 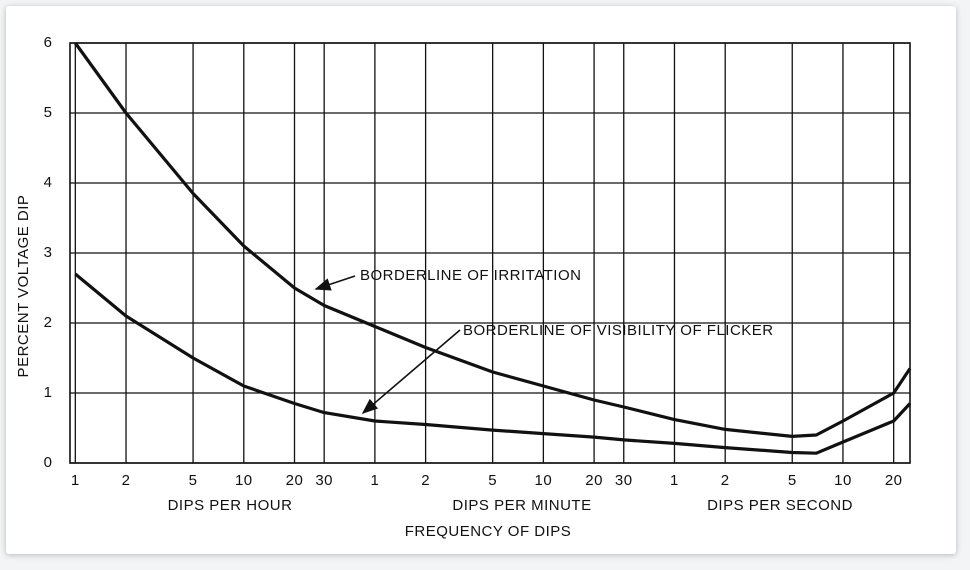 What do you see at coordinates (48, 322) in the screenshot?
I see `y-tick-label: 2` at bounding box center [48, 322].